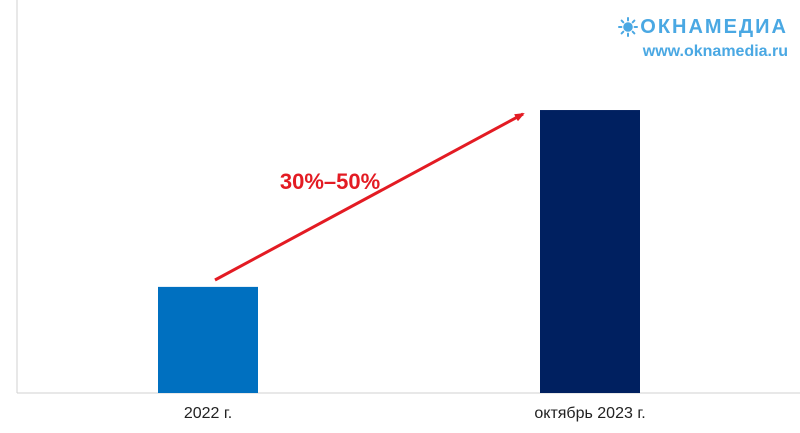  What do you see at coordinates (628, 27) in the screenshot?
I see `sun-icon` at bounding box center [628, 27].